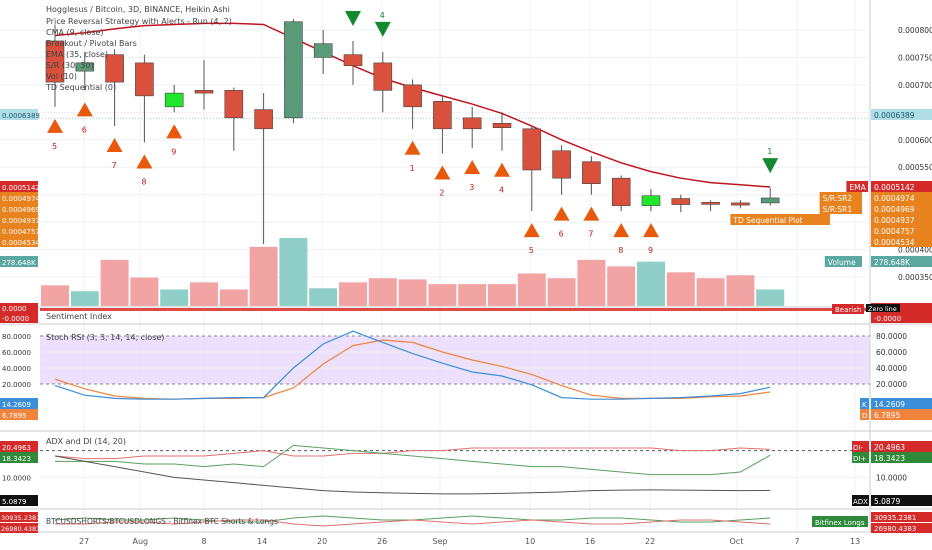 The image size is (932, 550). What do you see at coordinates (143, 182) in the screenshot?
I see `td-count-label: 8` at bounding box center [143, 182].